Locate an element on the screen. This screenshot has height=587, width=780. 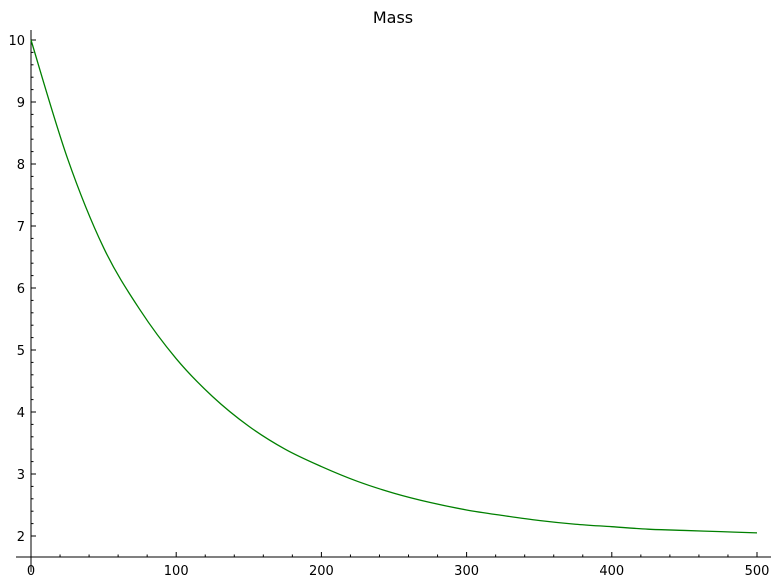
y-tick-label: 7 is located at coordinates (21, 227).